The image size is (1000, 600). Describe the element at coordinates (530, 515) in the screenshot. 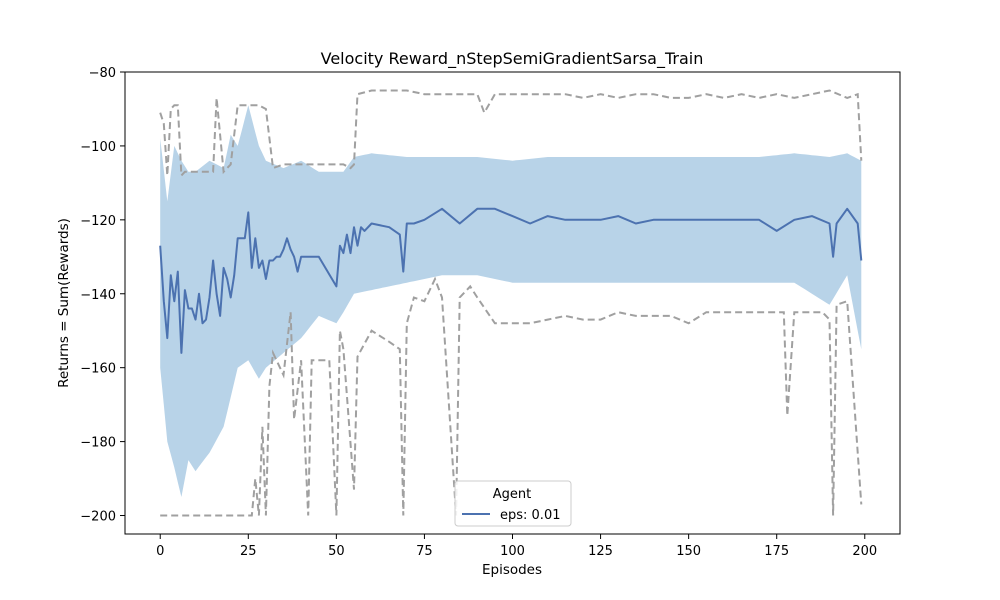

I see `legend-label-eps: eps: 0.01` at that location.